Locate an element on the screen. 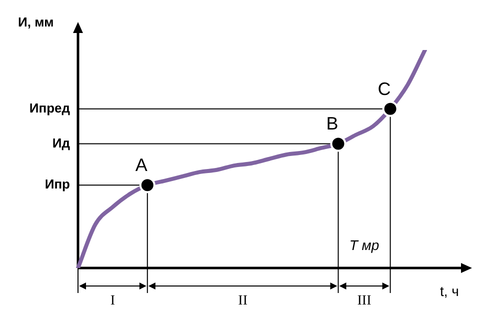  annotation: C is located at coordinates (384, 88).